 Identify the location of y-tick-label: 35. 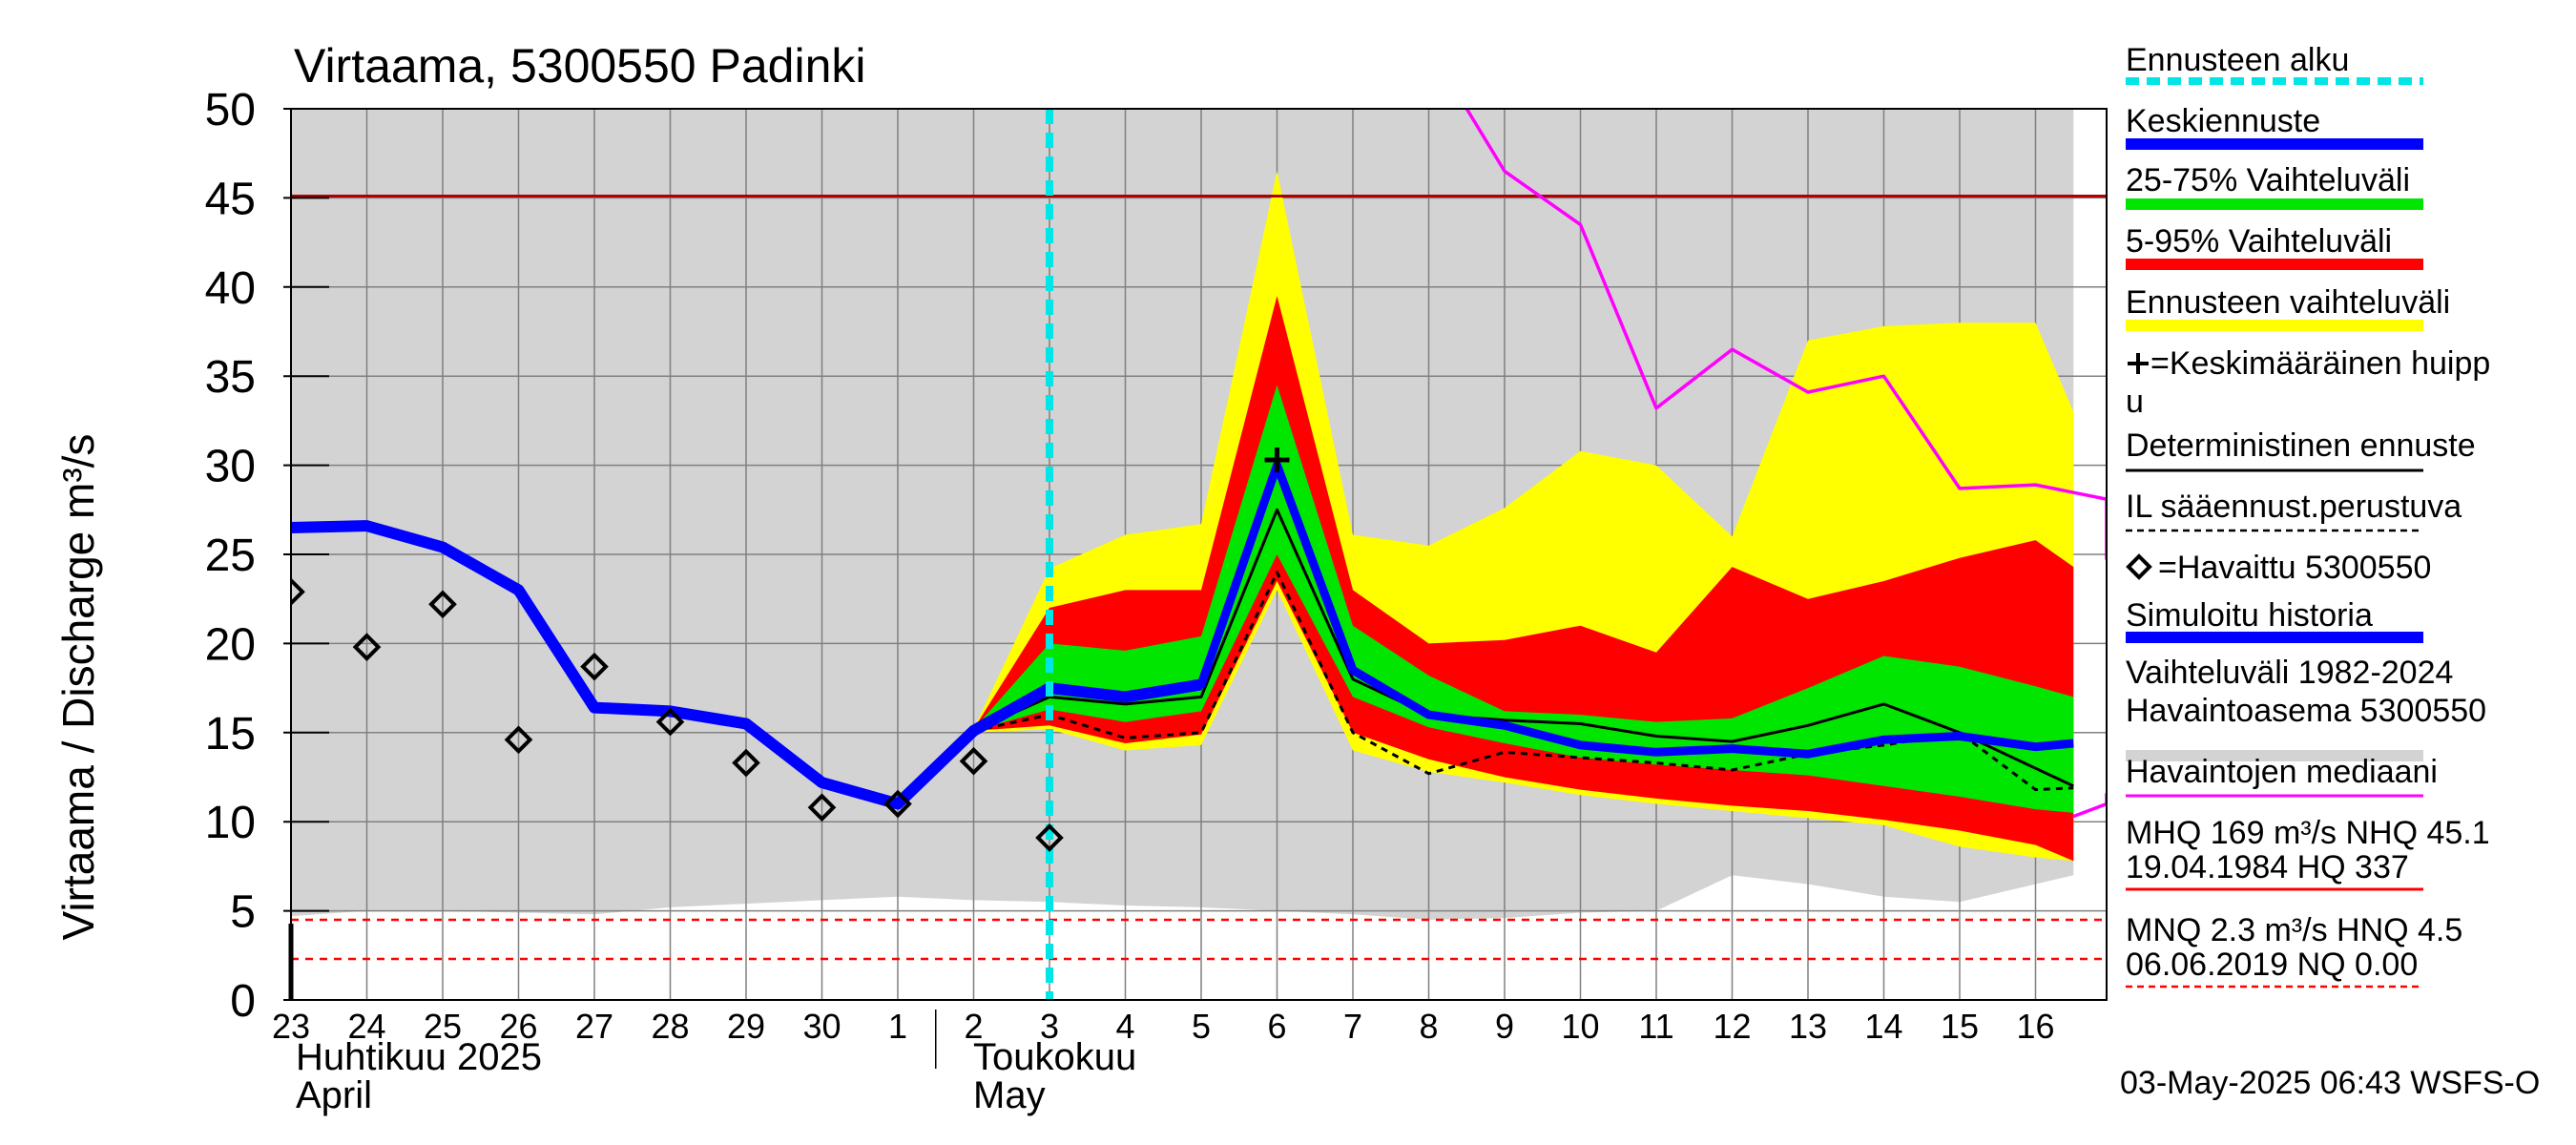
(230, 377).